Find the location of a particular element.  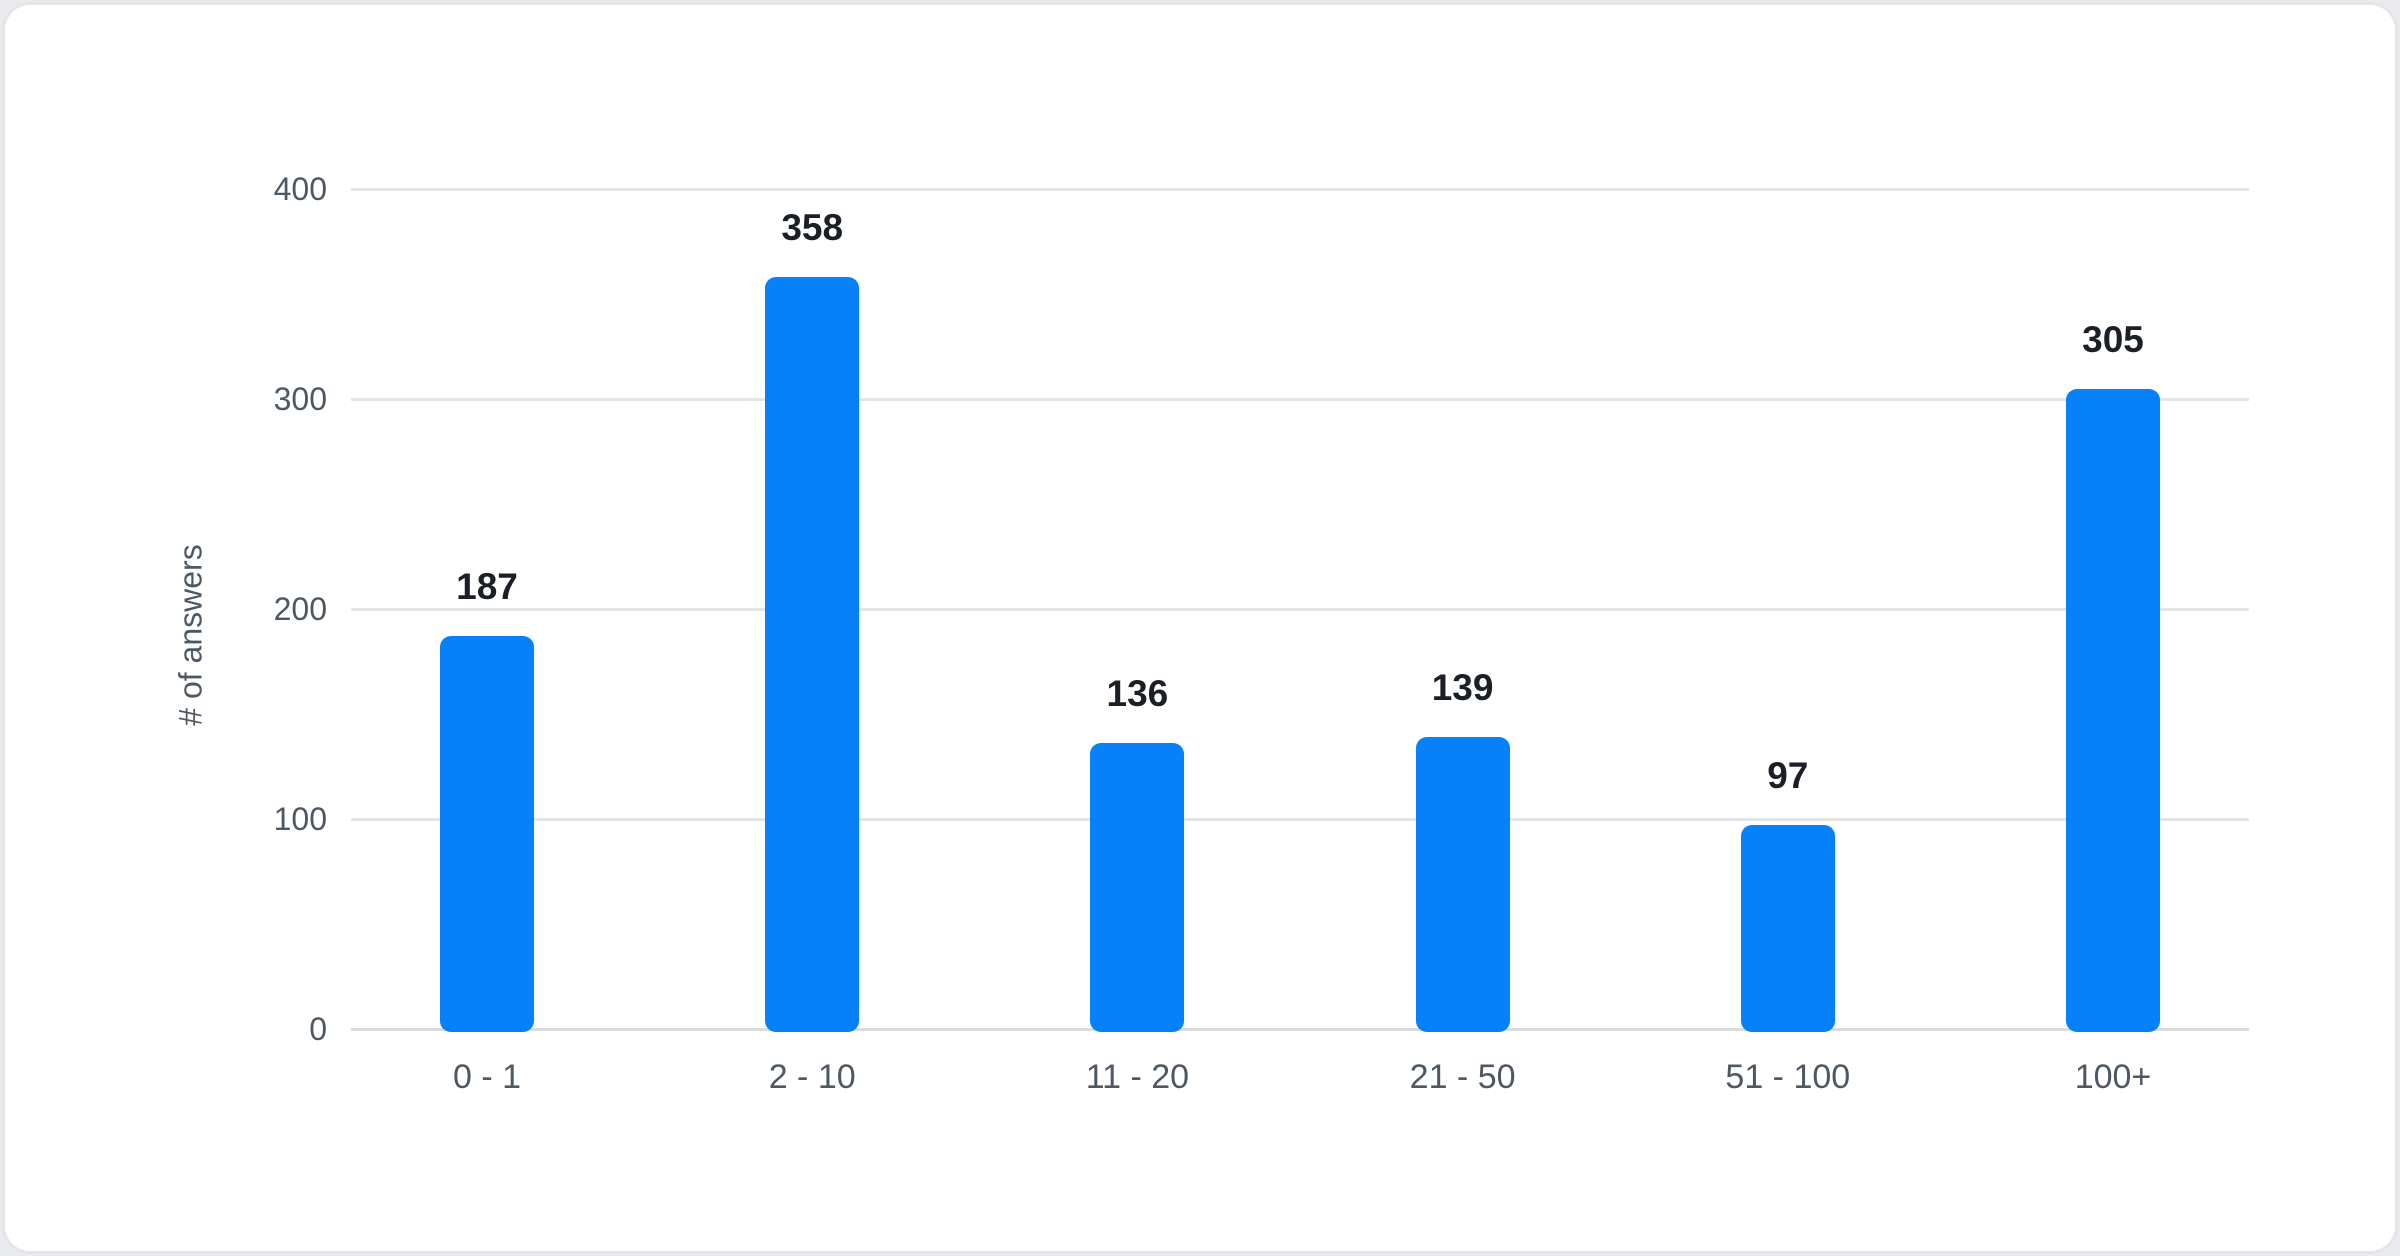

bar-value-21-50: 139 is located at coordinates (1462, 688).